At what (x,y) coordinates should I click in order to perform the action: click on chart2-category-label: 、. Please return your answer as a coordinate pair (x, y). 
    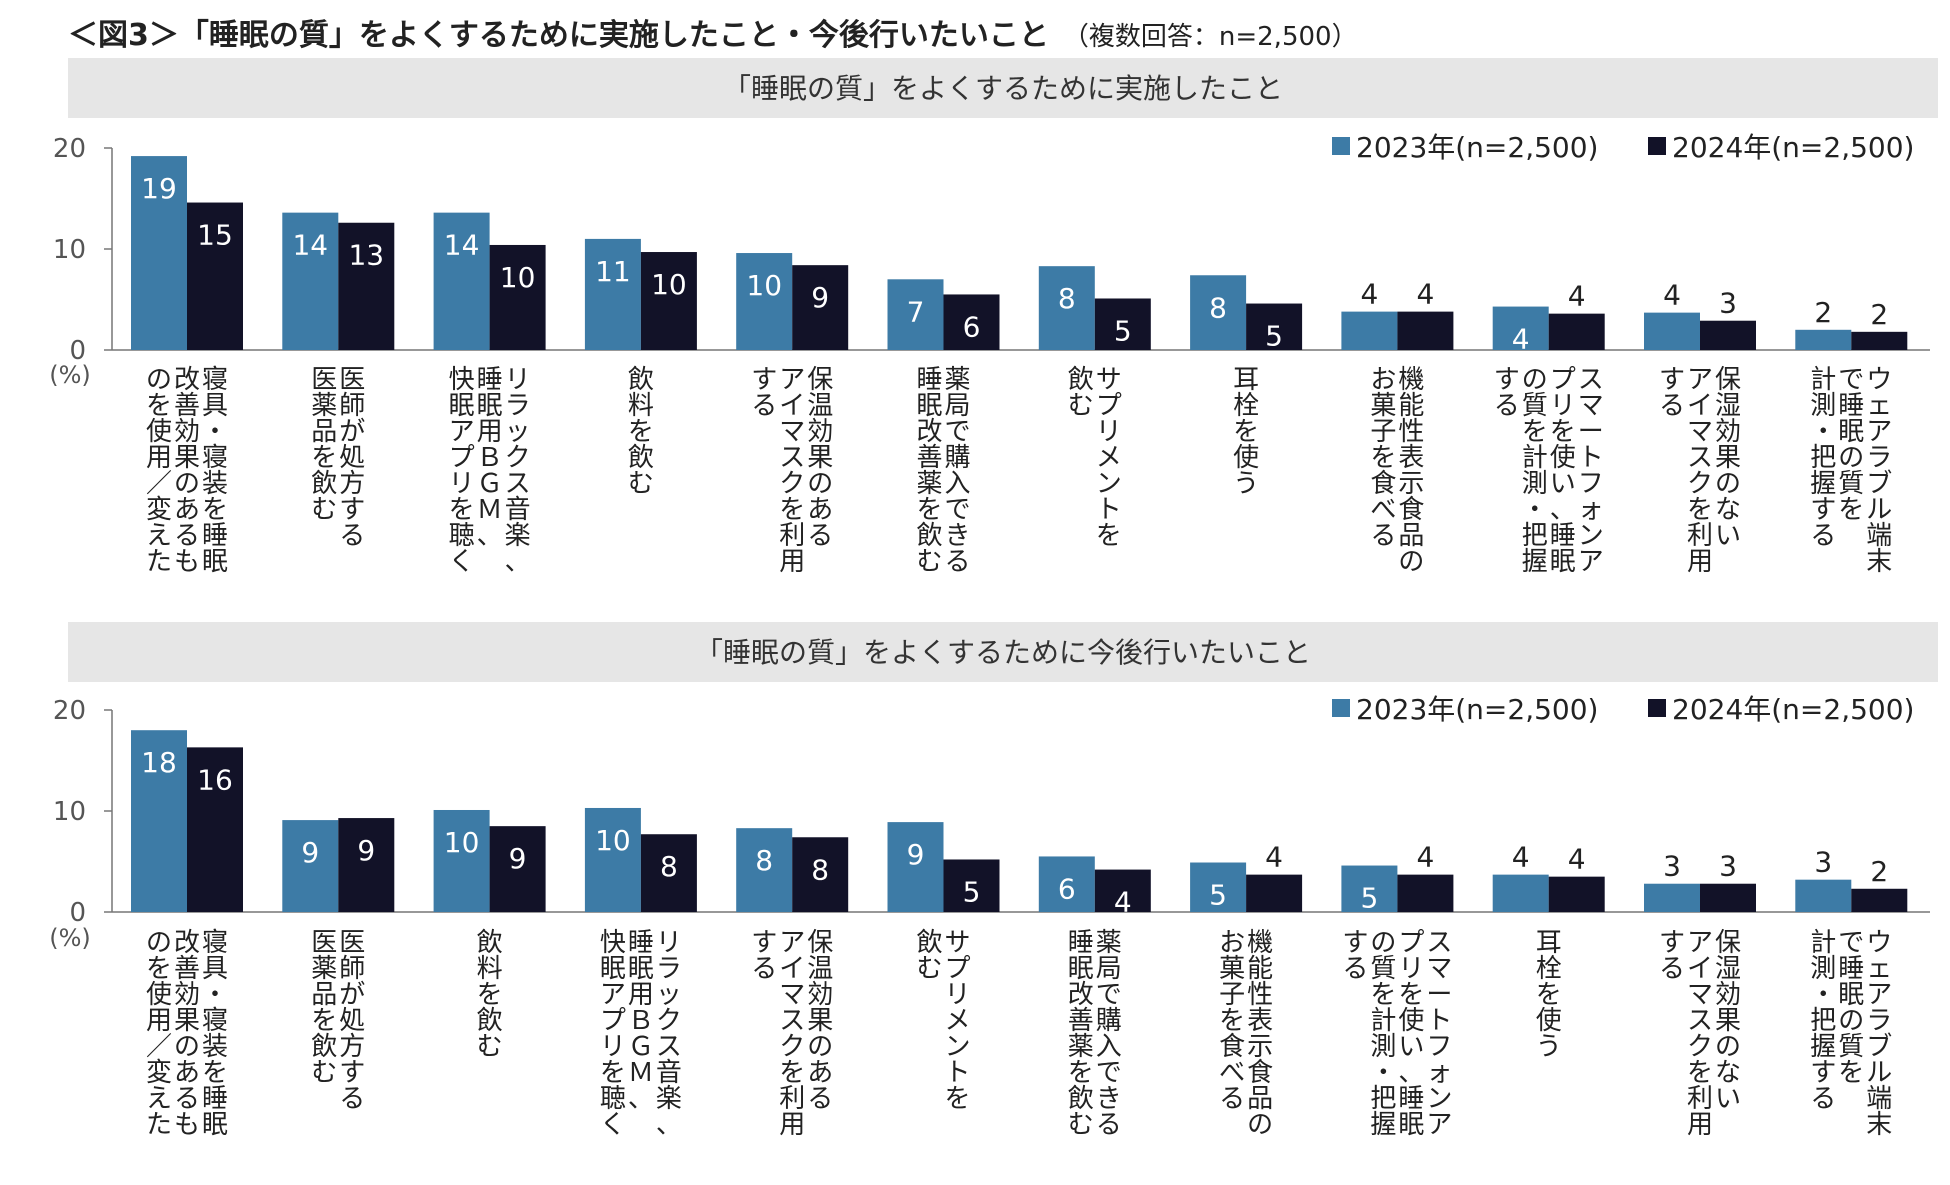
    Looking at the image, I should click on (641, 1099).